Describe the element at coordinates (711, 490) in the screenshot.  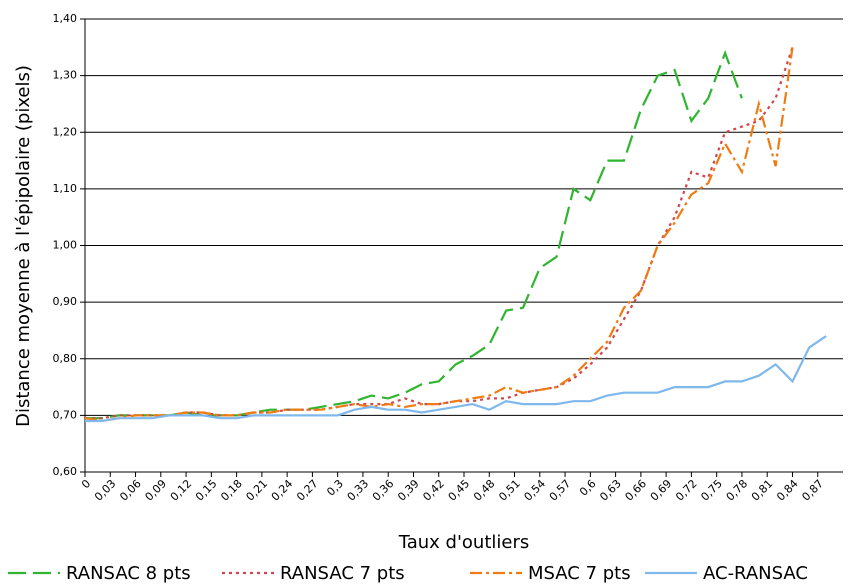
I see `x-tick-label: 0,75` at that location.